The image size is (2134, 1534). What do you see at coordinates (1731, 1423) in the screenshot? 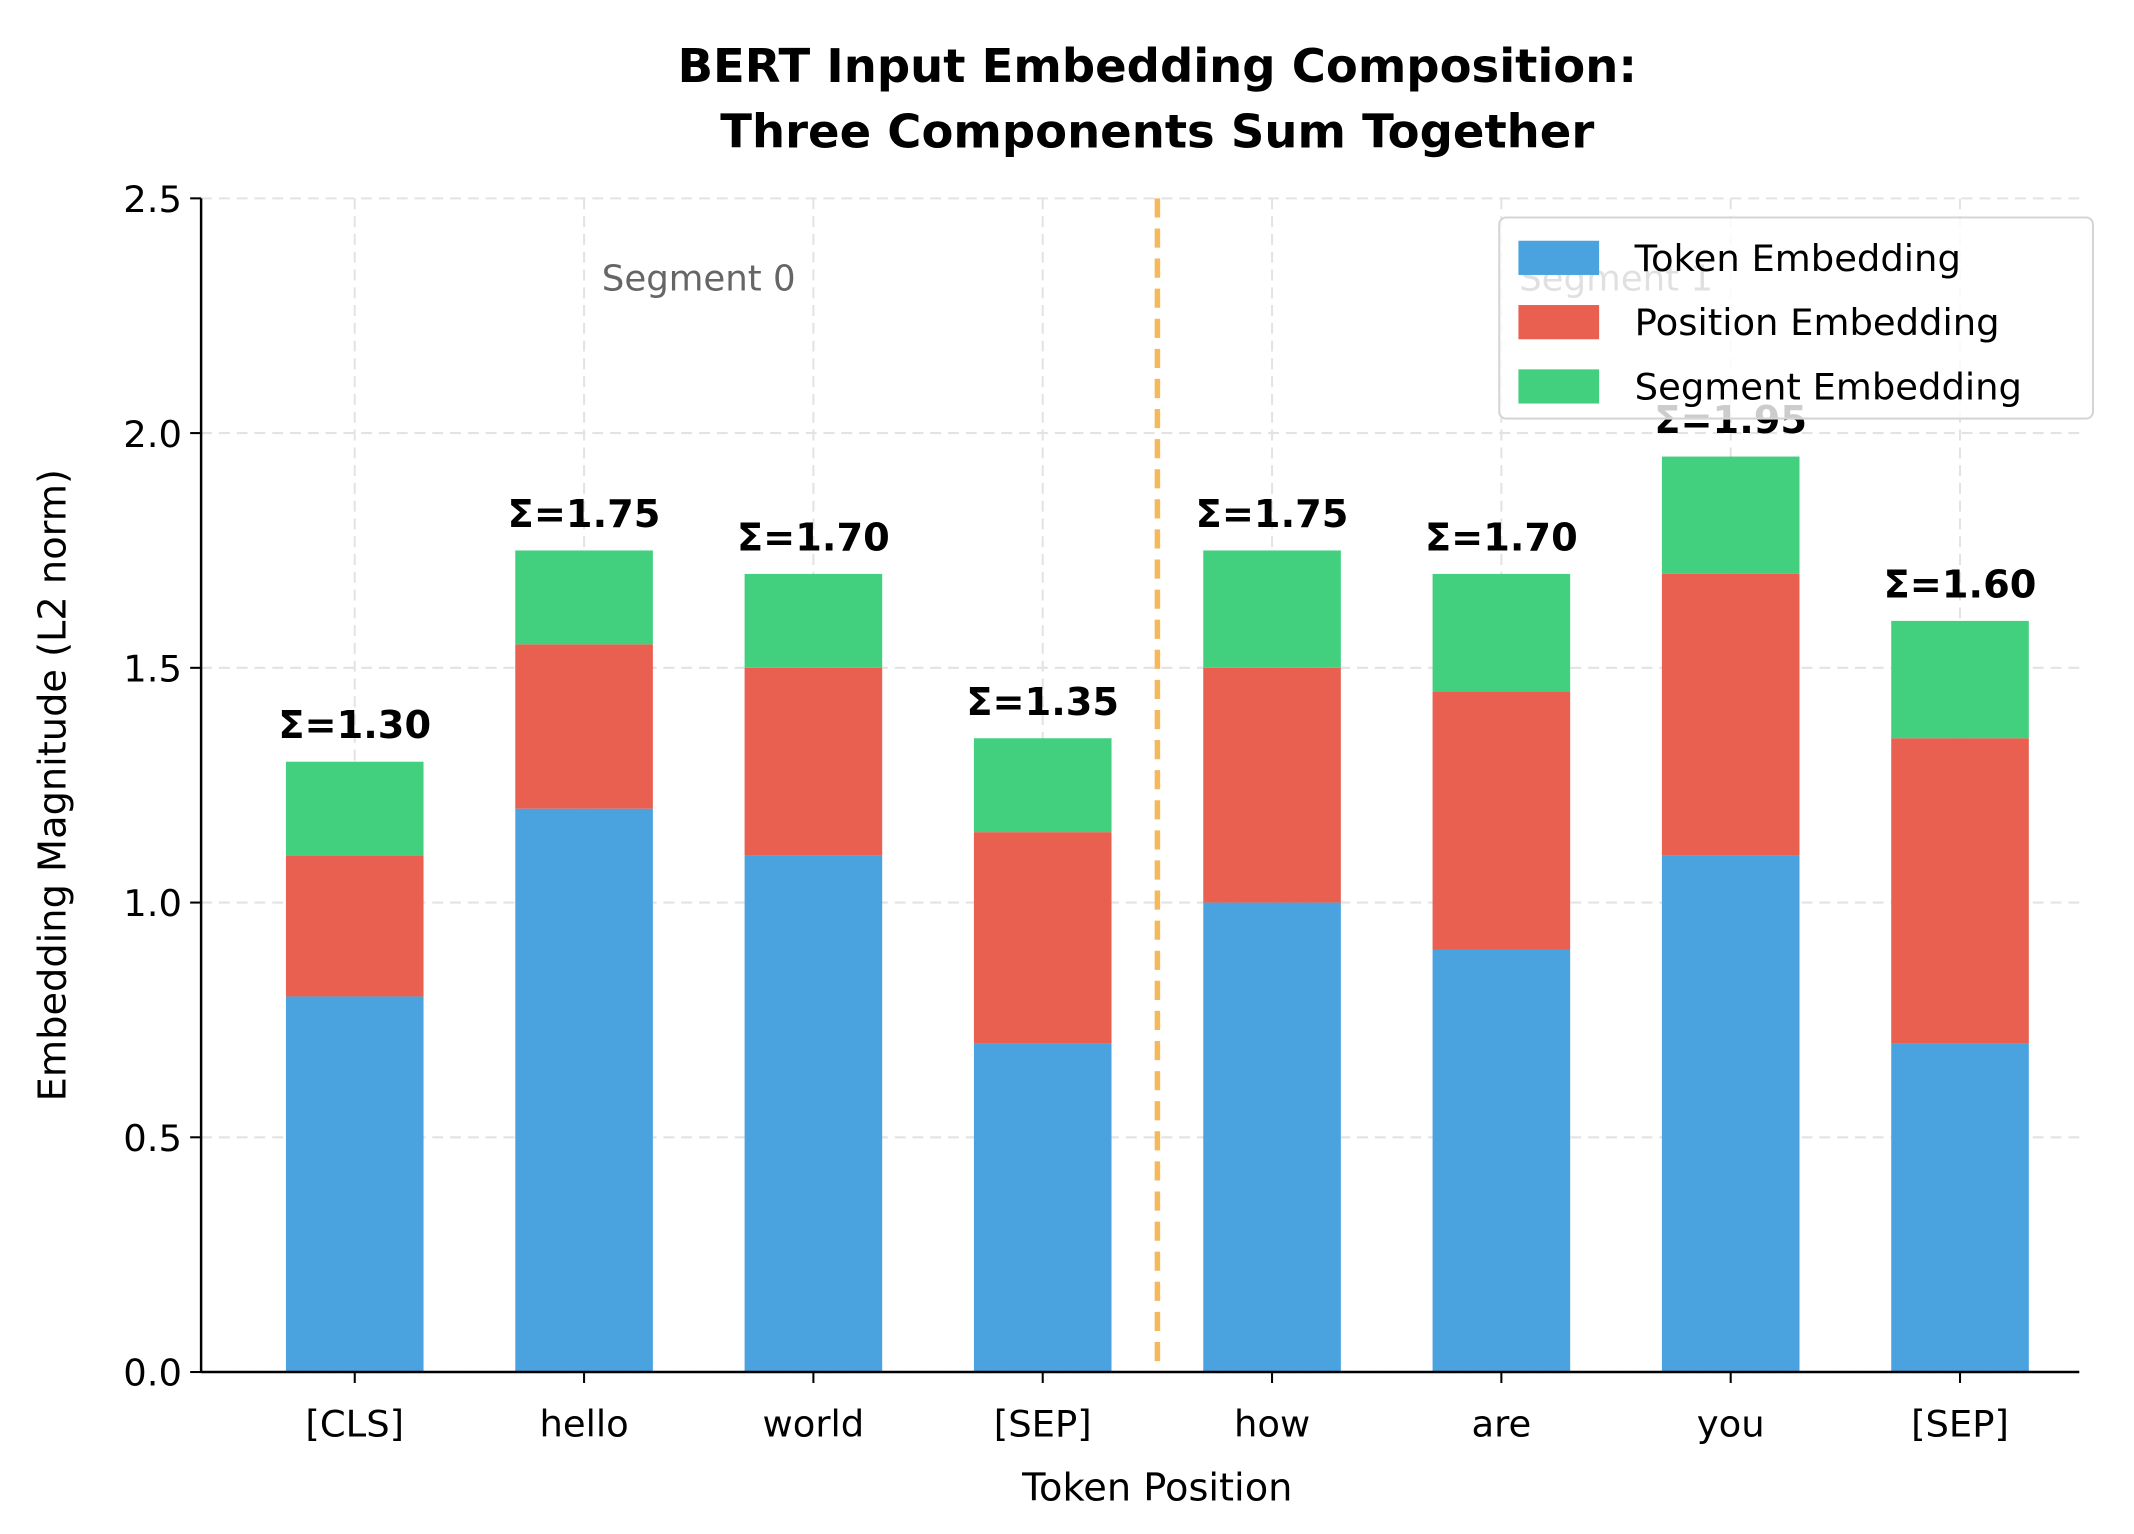
I see `x-tick-label: you` at bounding box center [1731, 1423].